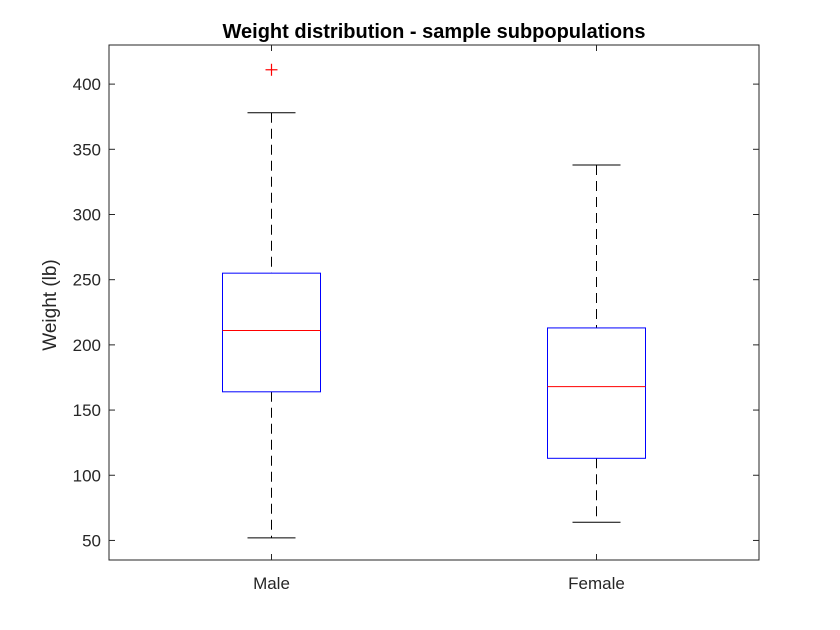 The width and height of the screenshot is (840, 630). What do you see at coordinates (87, 410) in the screenshot?
I see `y-tick-label: 150` at bounding box center [87, 410].